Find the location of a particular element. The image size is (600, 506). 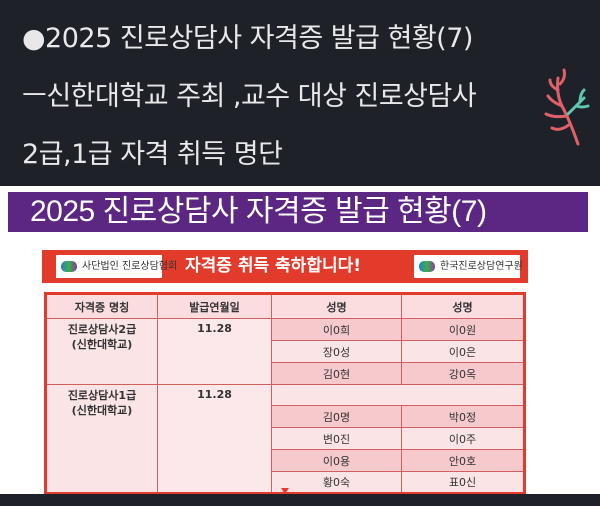

post-line: 2급,1급 자격 취득 명단 is located at coordinates (152, 154).